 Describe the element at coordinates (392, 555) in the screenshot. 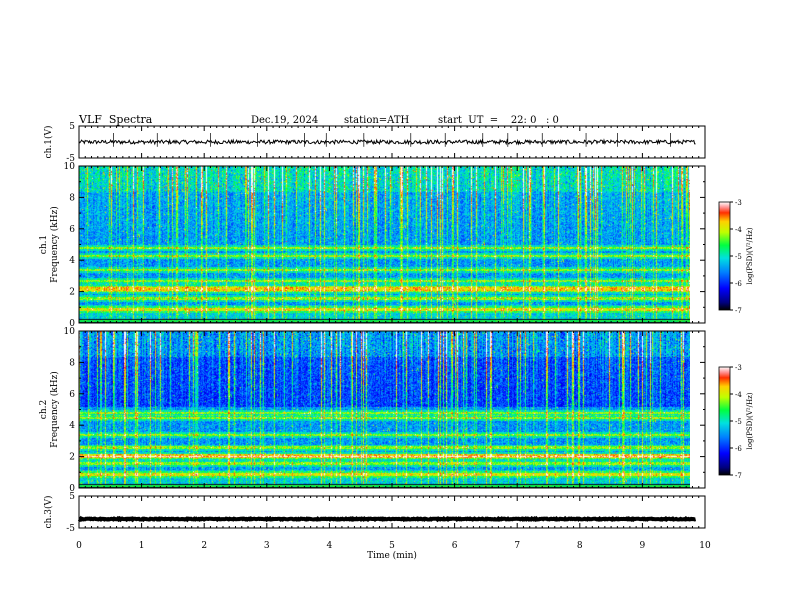

I see `xaxis-label: Time (min)` at that location.